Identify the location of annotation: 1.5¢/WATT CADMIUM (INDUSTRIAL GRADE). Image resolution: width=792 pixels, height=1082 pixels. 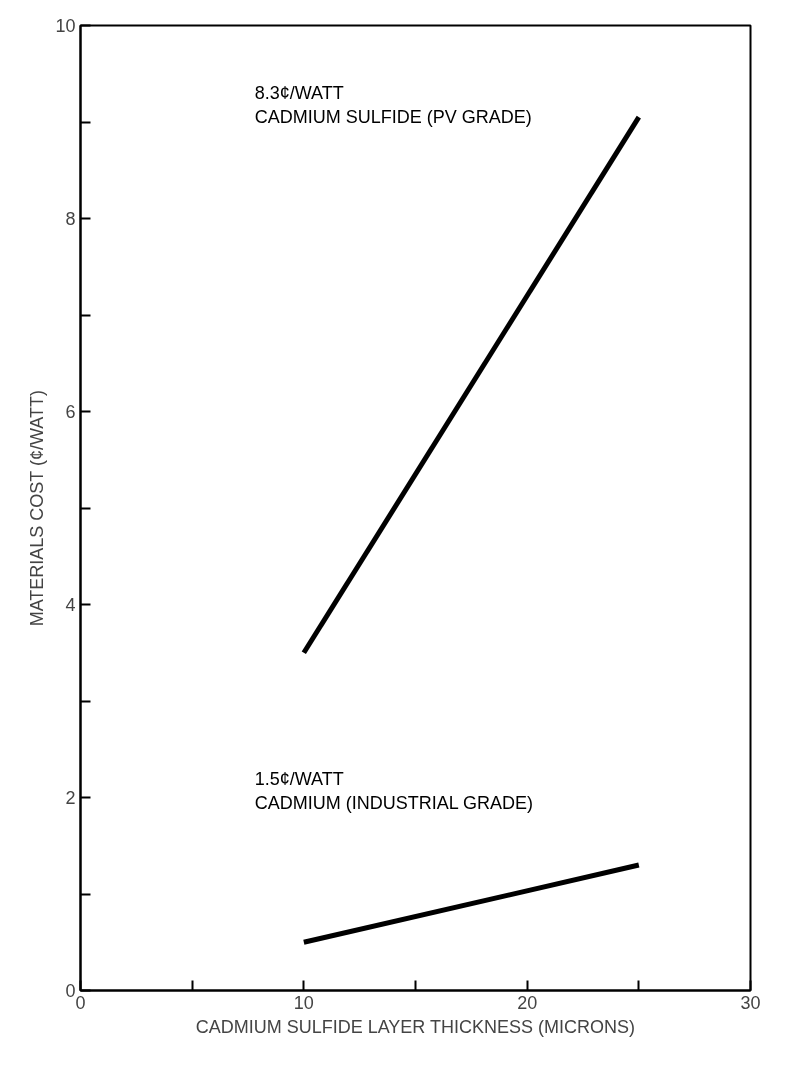
(394, 790).